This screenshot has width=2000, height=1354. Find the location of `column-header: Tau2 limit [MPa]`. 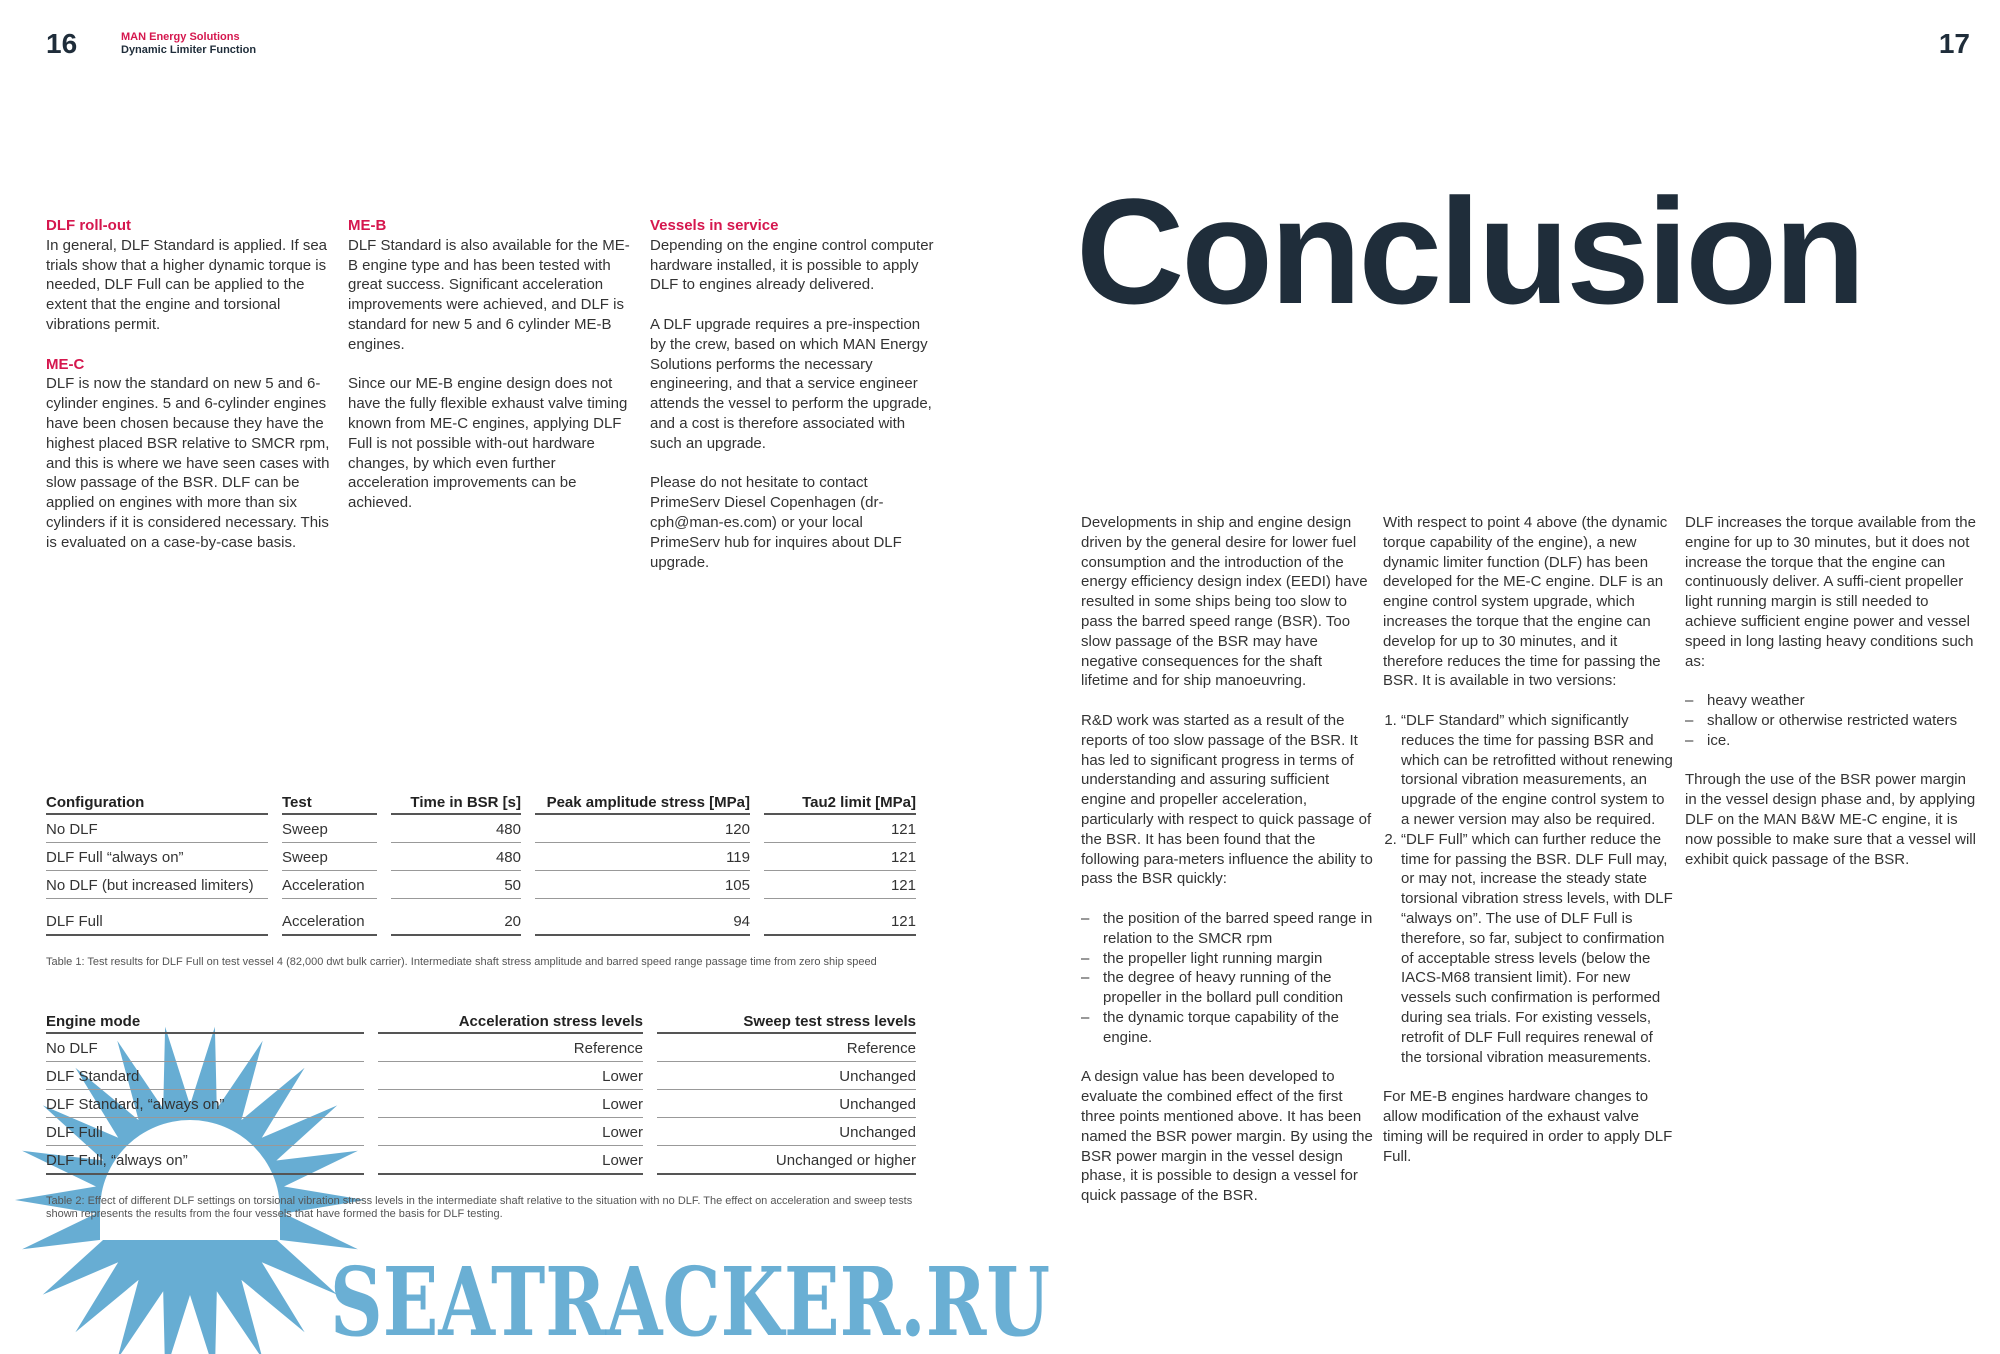

column-header: Tau2 limit [MPa] is located at coordinates (840, 802).